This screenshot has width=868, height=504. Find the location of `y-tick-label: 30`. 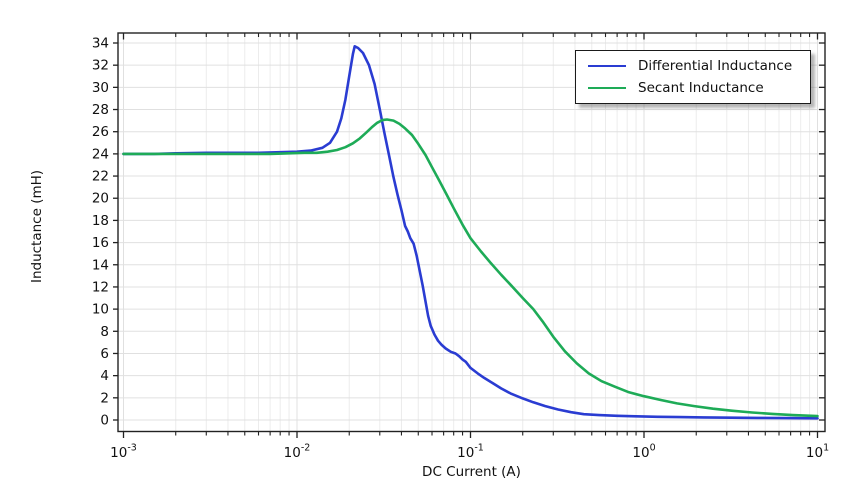

y-tick-label: 30 is located at coordinates (100, 88).